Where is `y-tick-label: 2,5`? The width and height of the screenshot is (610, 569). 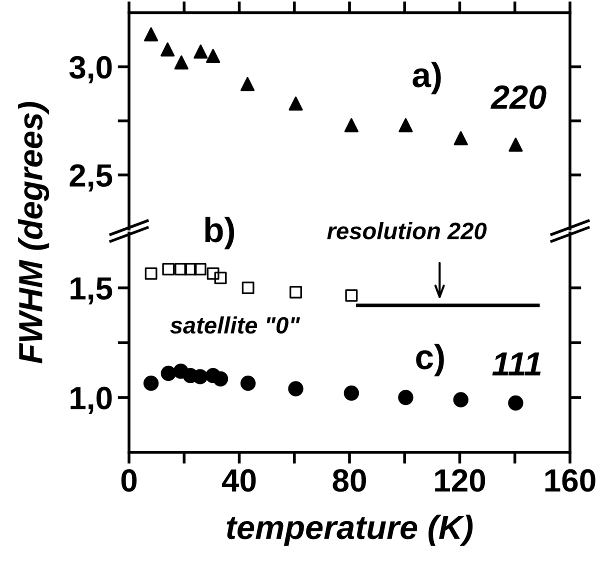
y-tick-label: 2,5 is located at coordinates (91, 178).